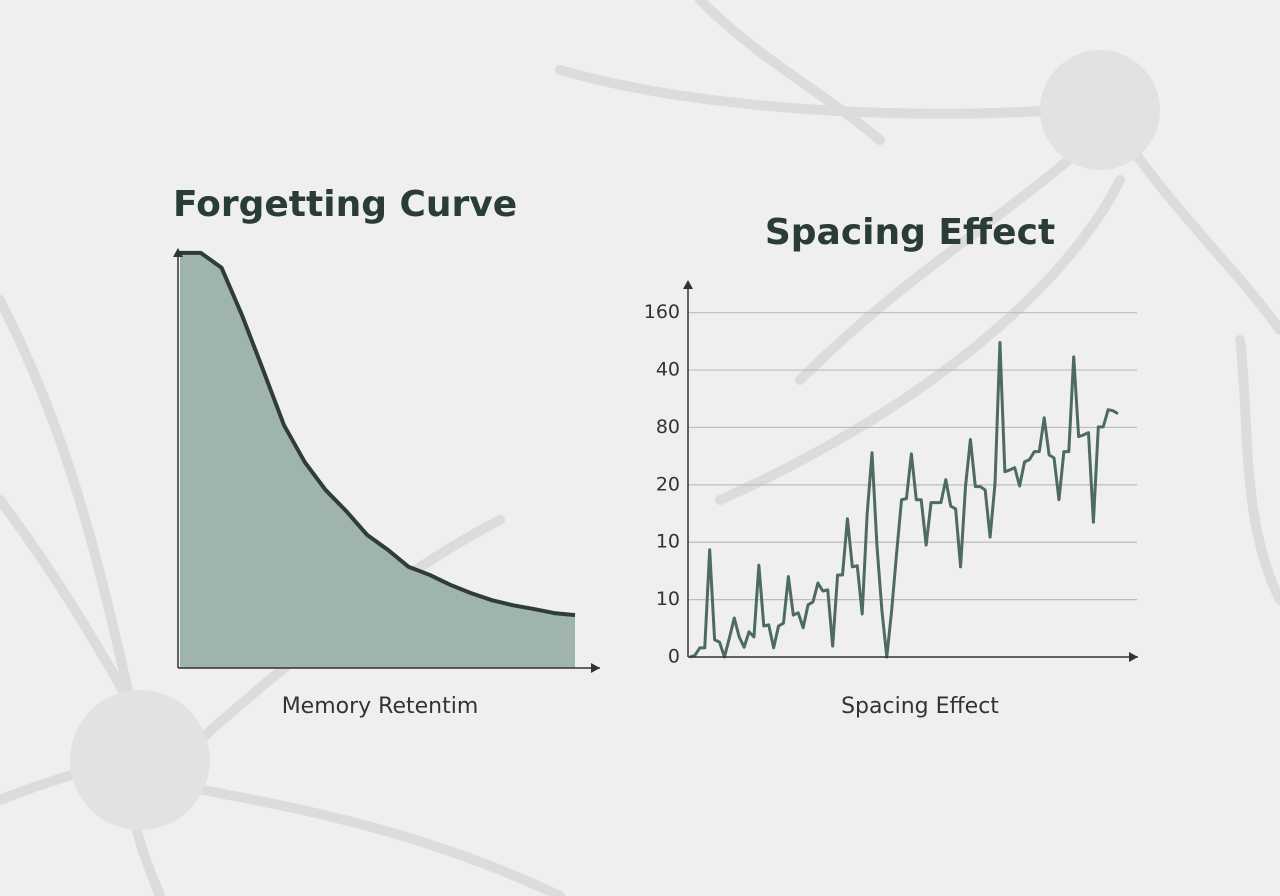 This screenshot has height=896, width=1280. I want to click on y-tick-label: 20, so click(668, 484).